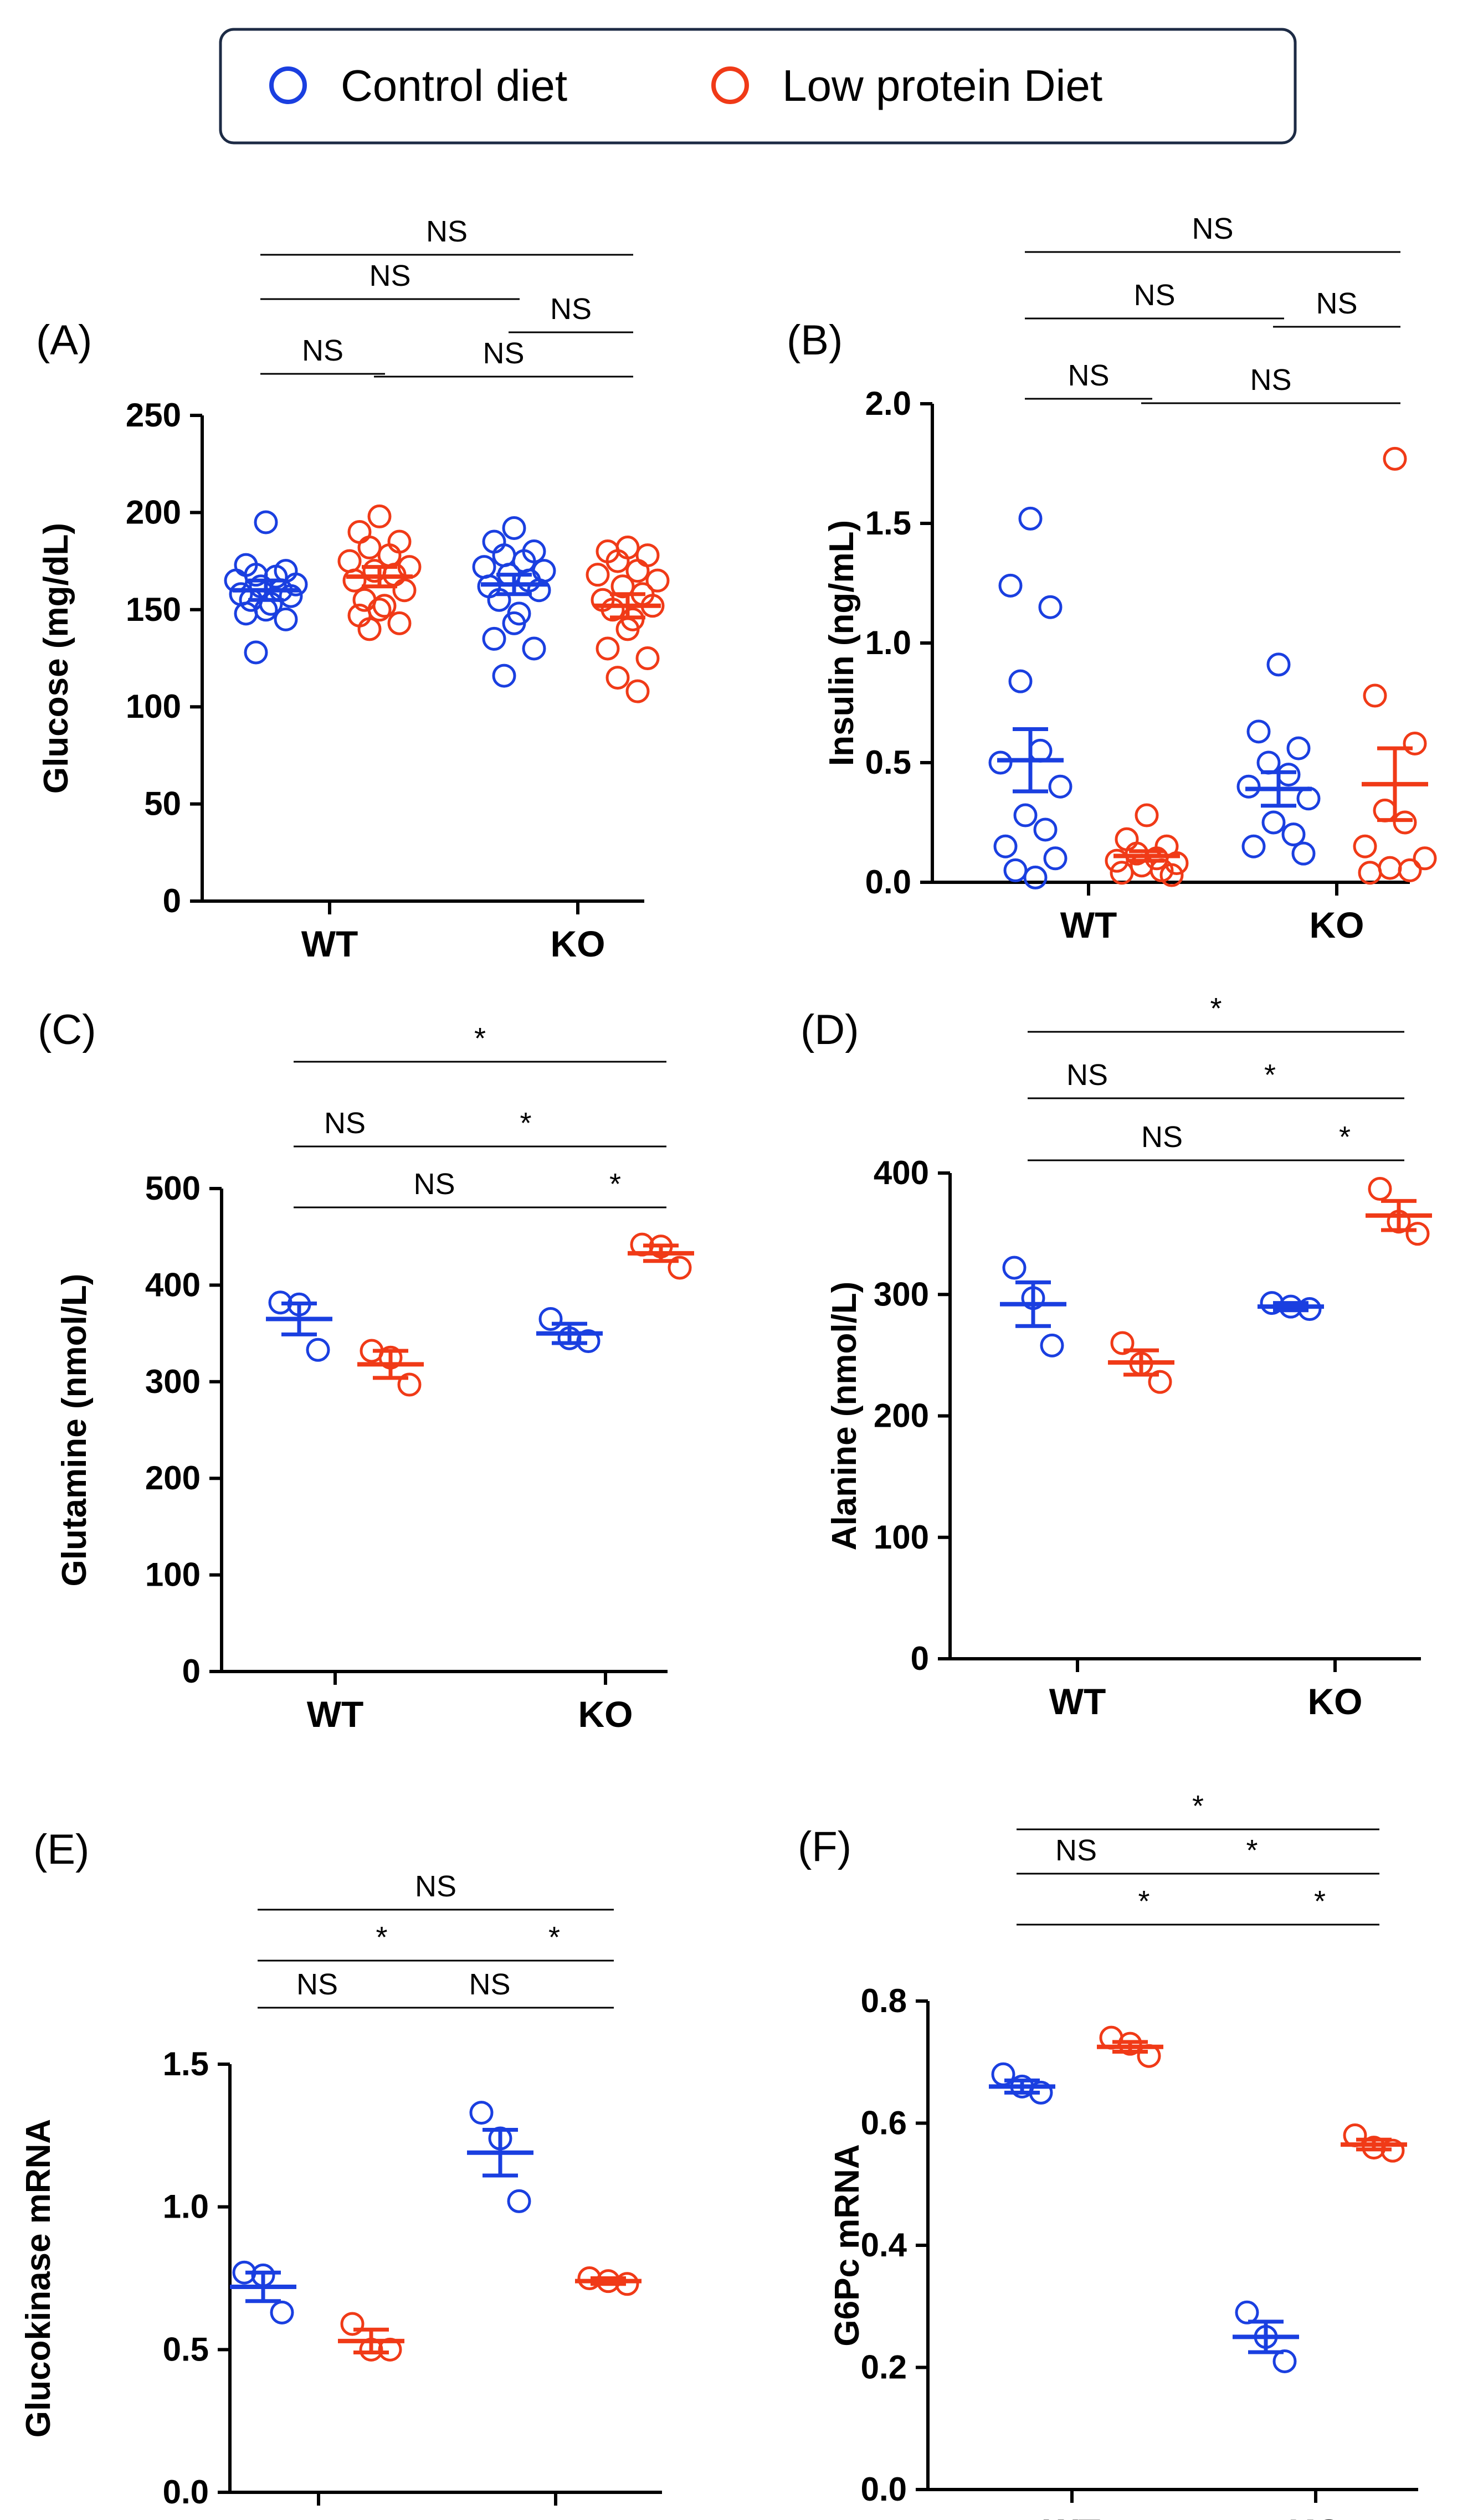 This screenshot has width=1478, height=2520. What do you see at coordinates (901, 1173) in the screenshot?
I see `y-tick-label: 400` at bounding box center [901, 1173].